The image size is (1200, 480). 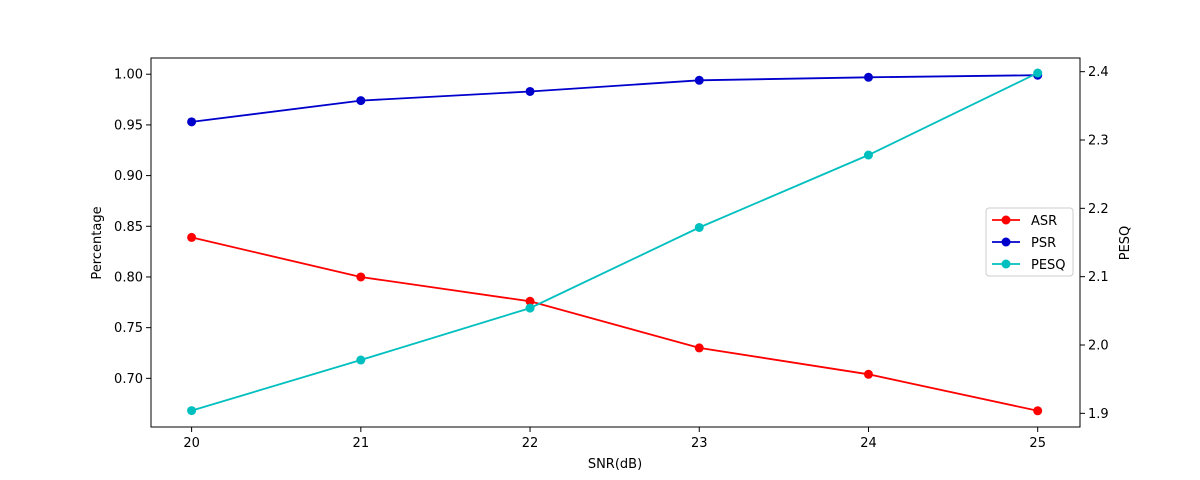 What do you see at coordinates (191, 443) in the screenshot?
I see `x-tick-label: 20` at bounding box center [191, 443].